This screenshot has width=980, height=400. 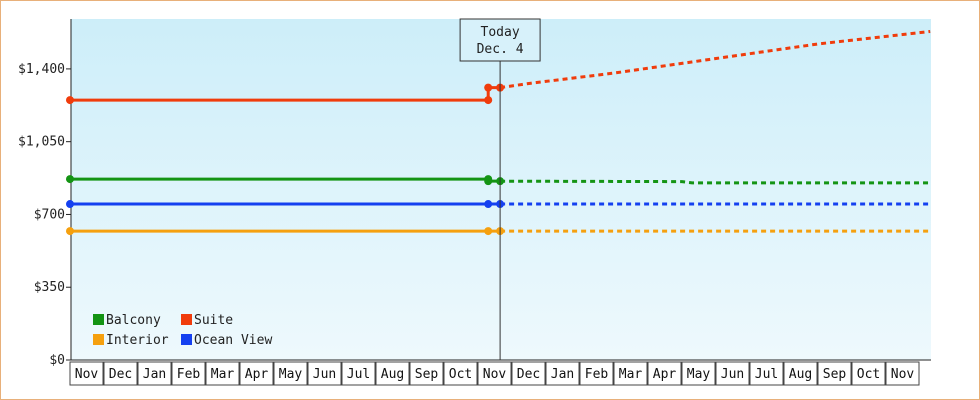 What do you see at coordinates (213, 320) in the screenshot?
I see `legend-label-suite: Suite` at bounding box center [213, 320].